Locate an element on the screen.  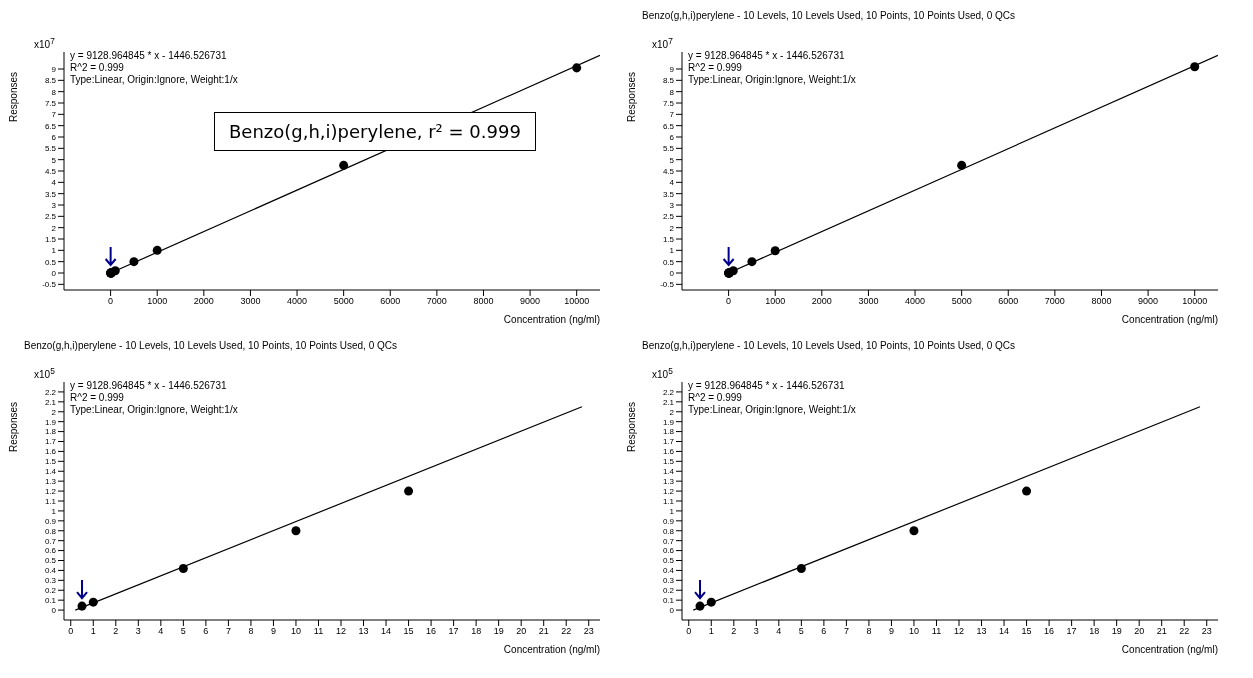
x-tick-label: 21 is located at coordinates (543, 631).